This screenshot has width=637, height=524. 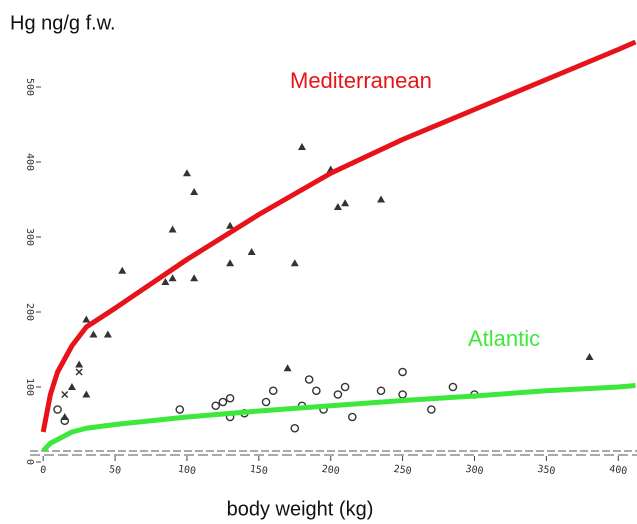 What do you see at coordinates (186, 470) in the screenshot?
I see `x-tick-label: 100` at bounding box center [186, 470].